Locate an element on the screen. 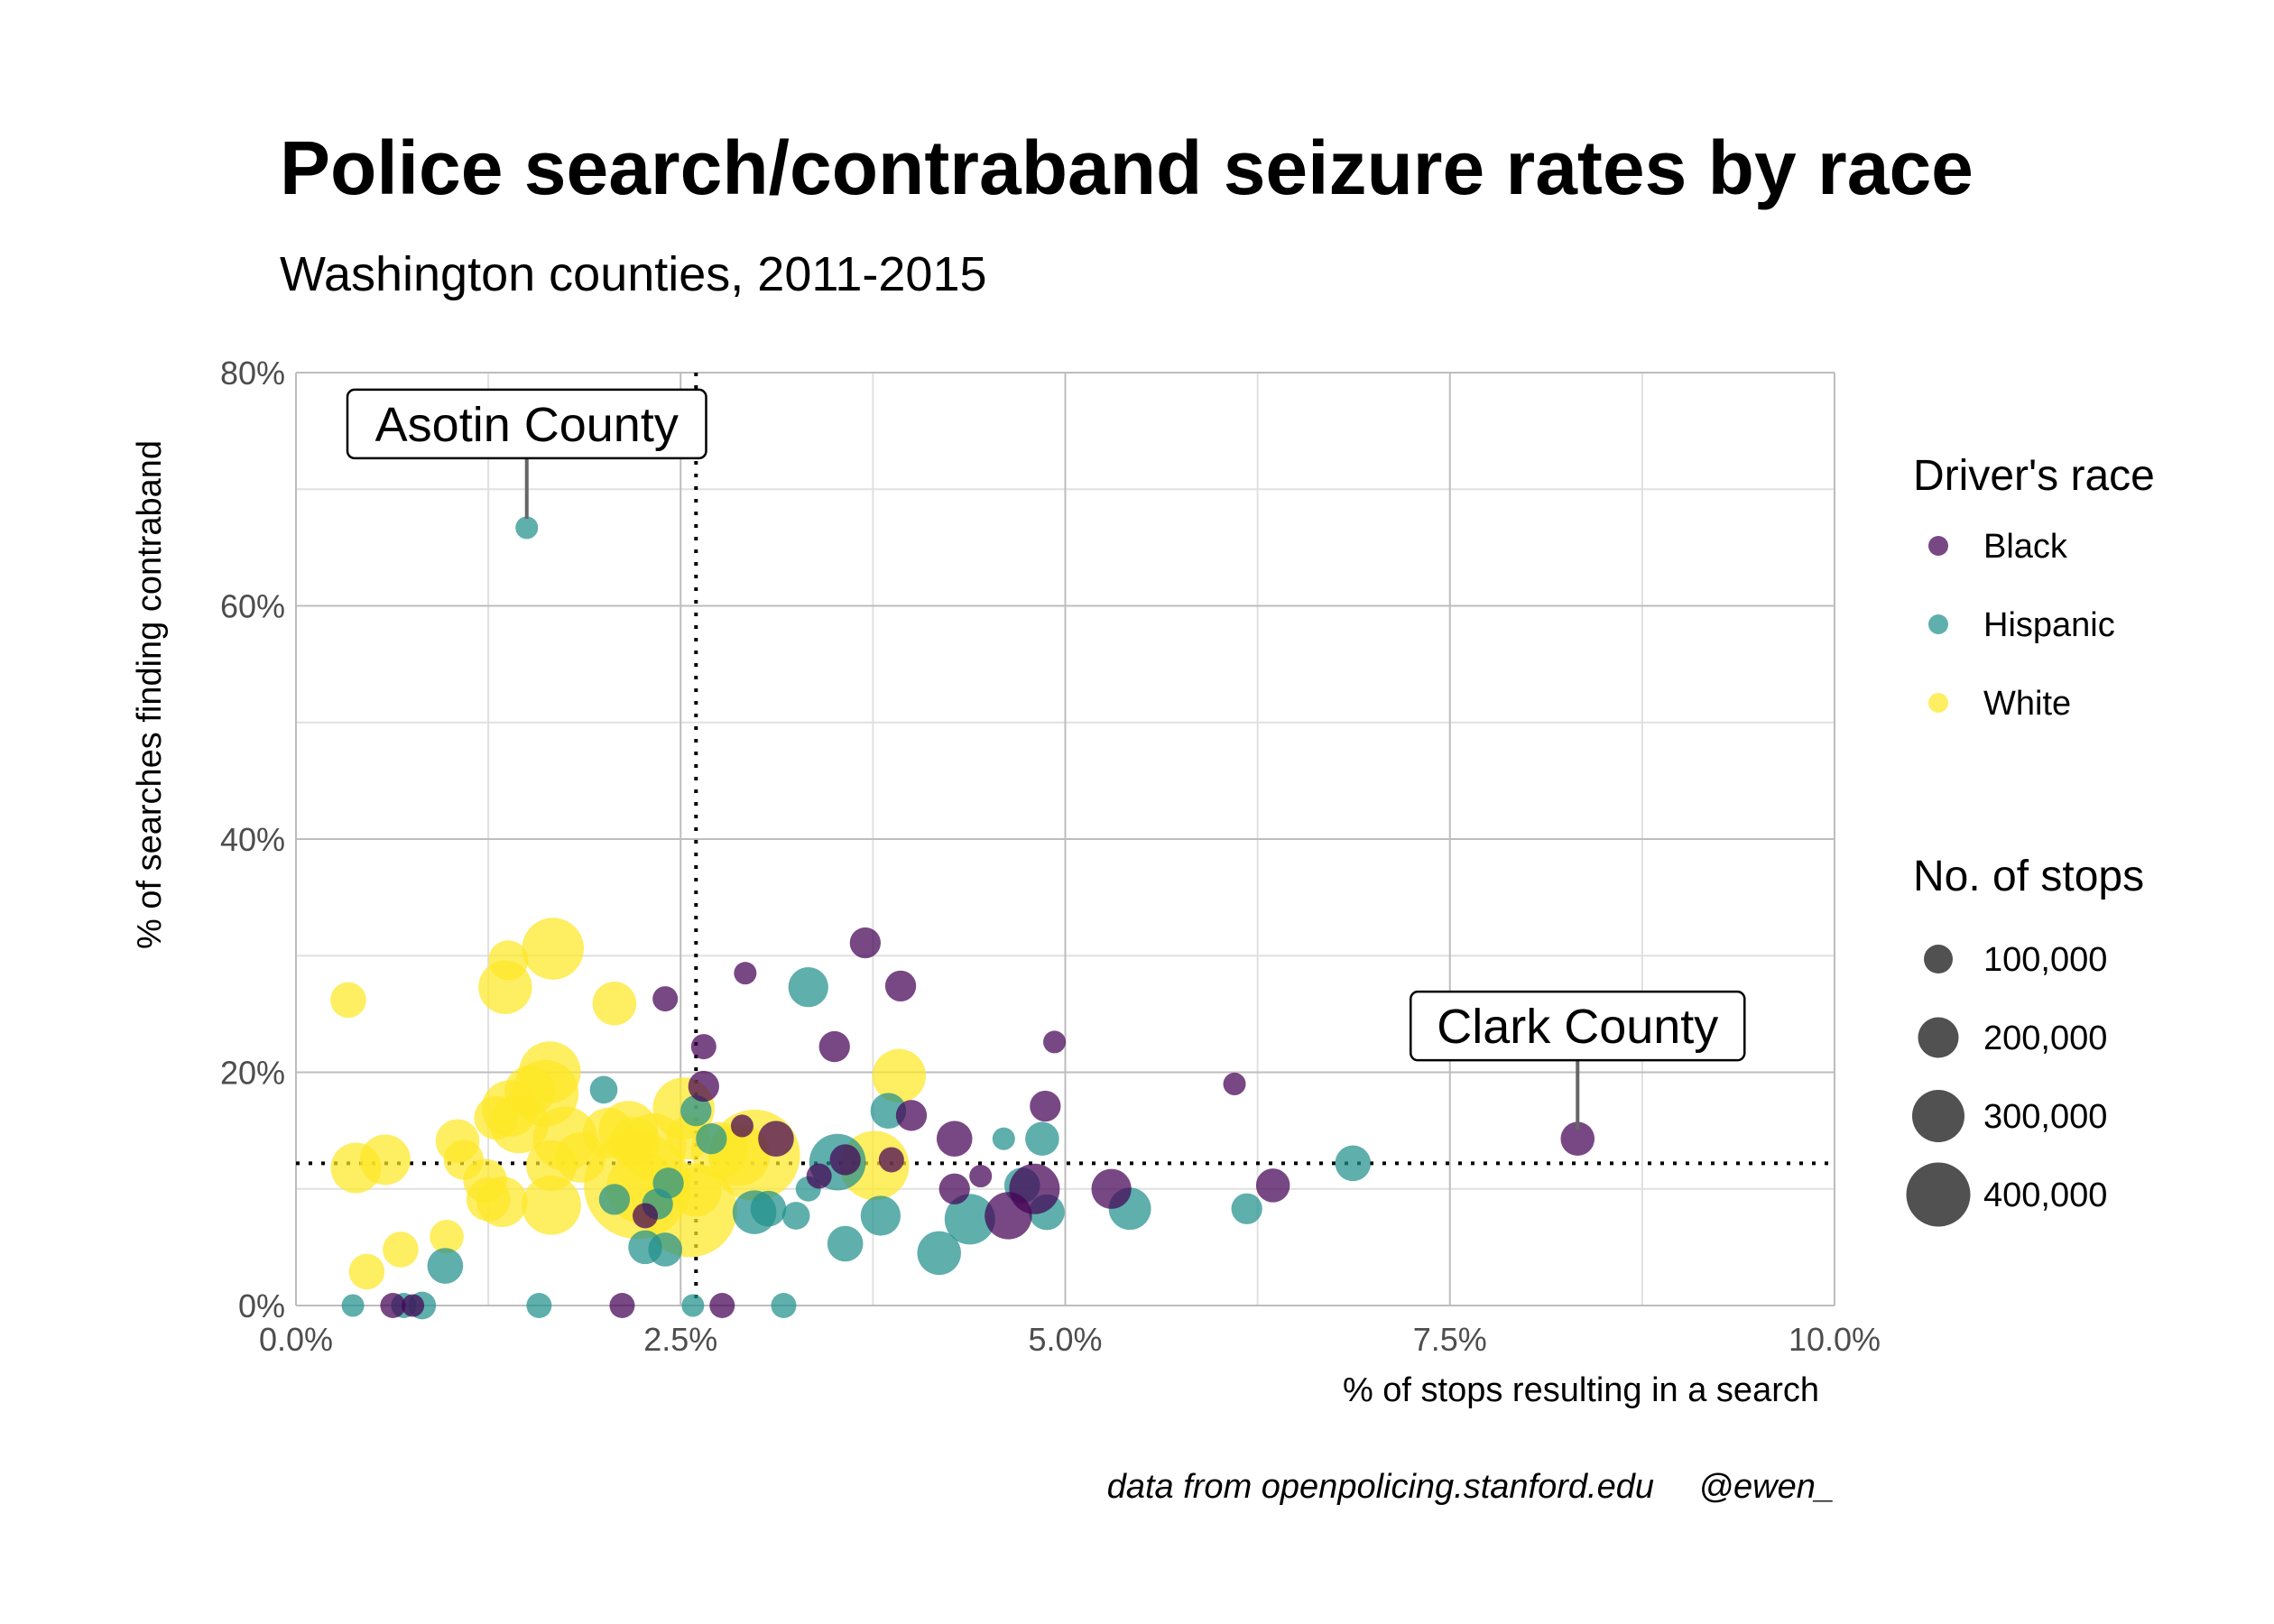  hispanic is located at coordinates (1938, 624).